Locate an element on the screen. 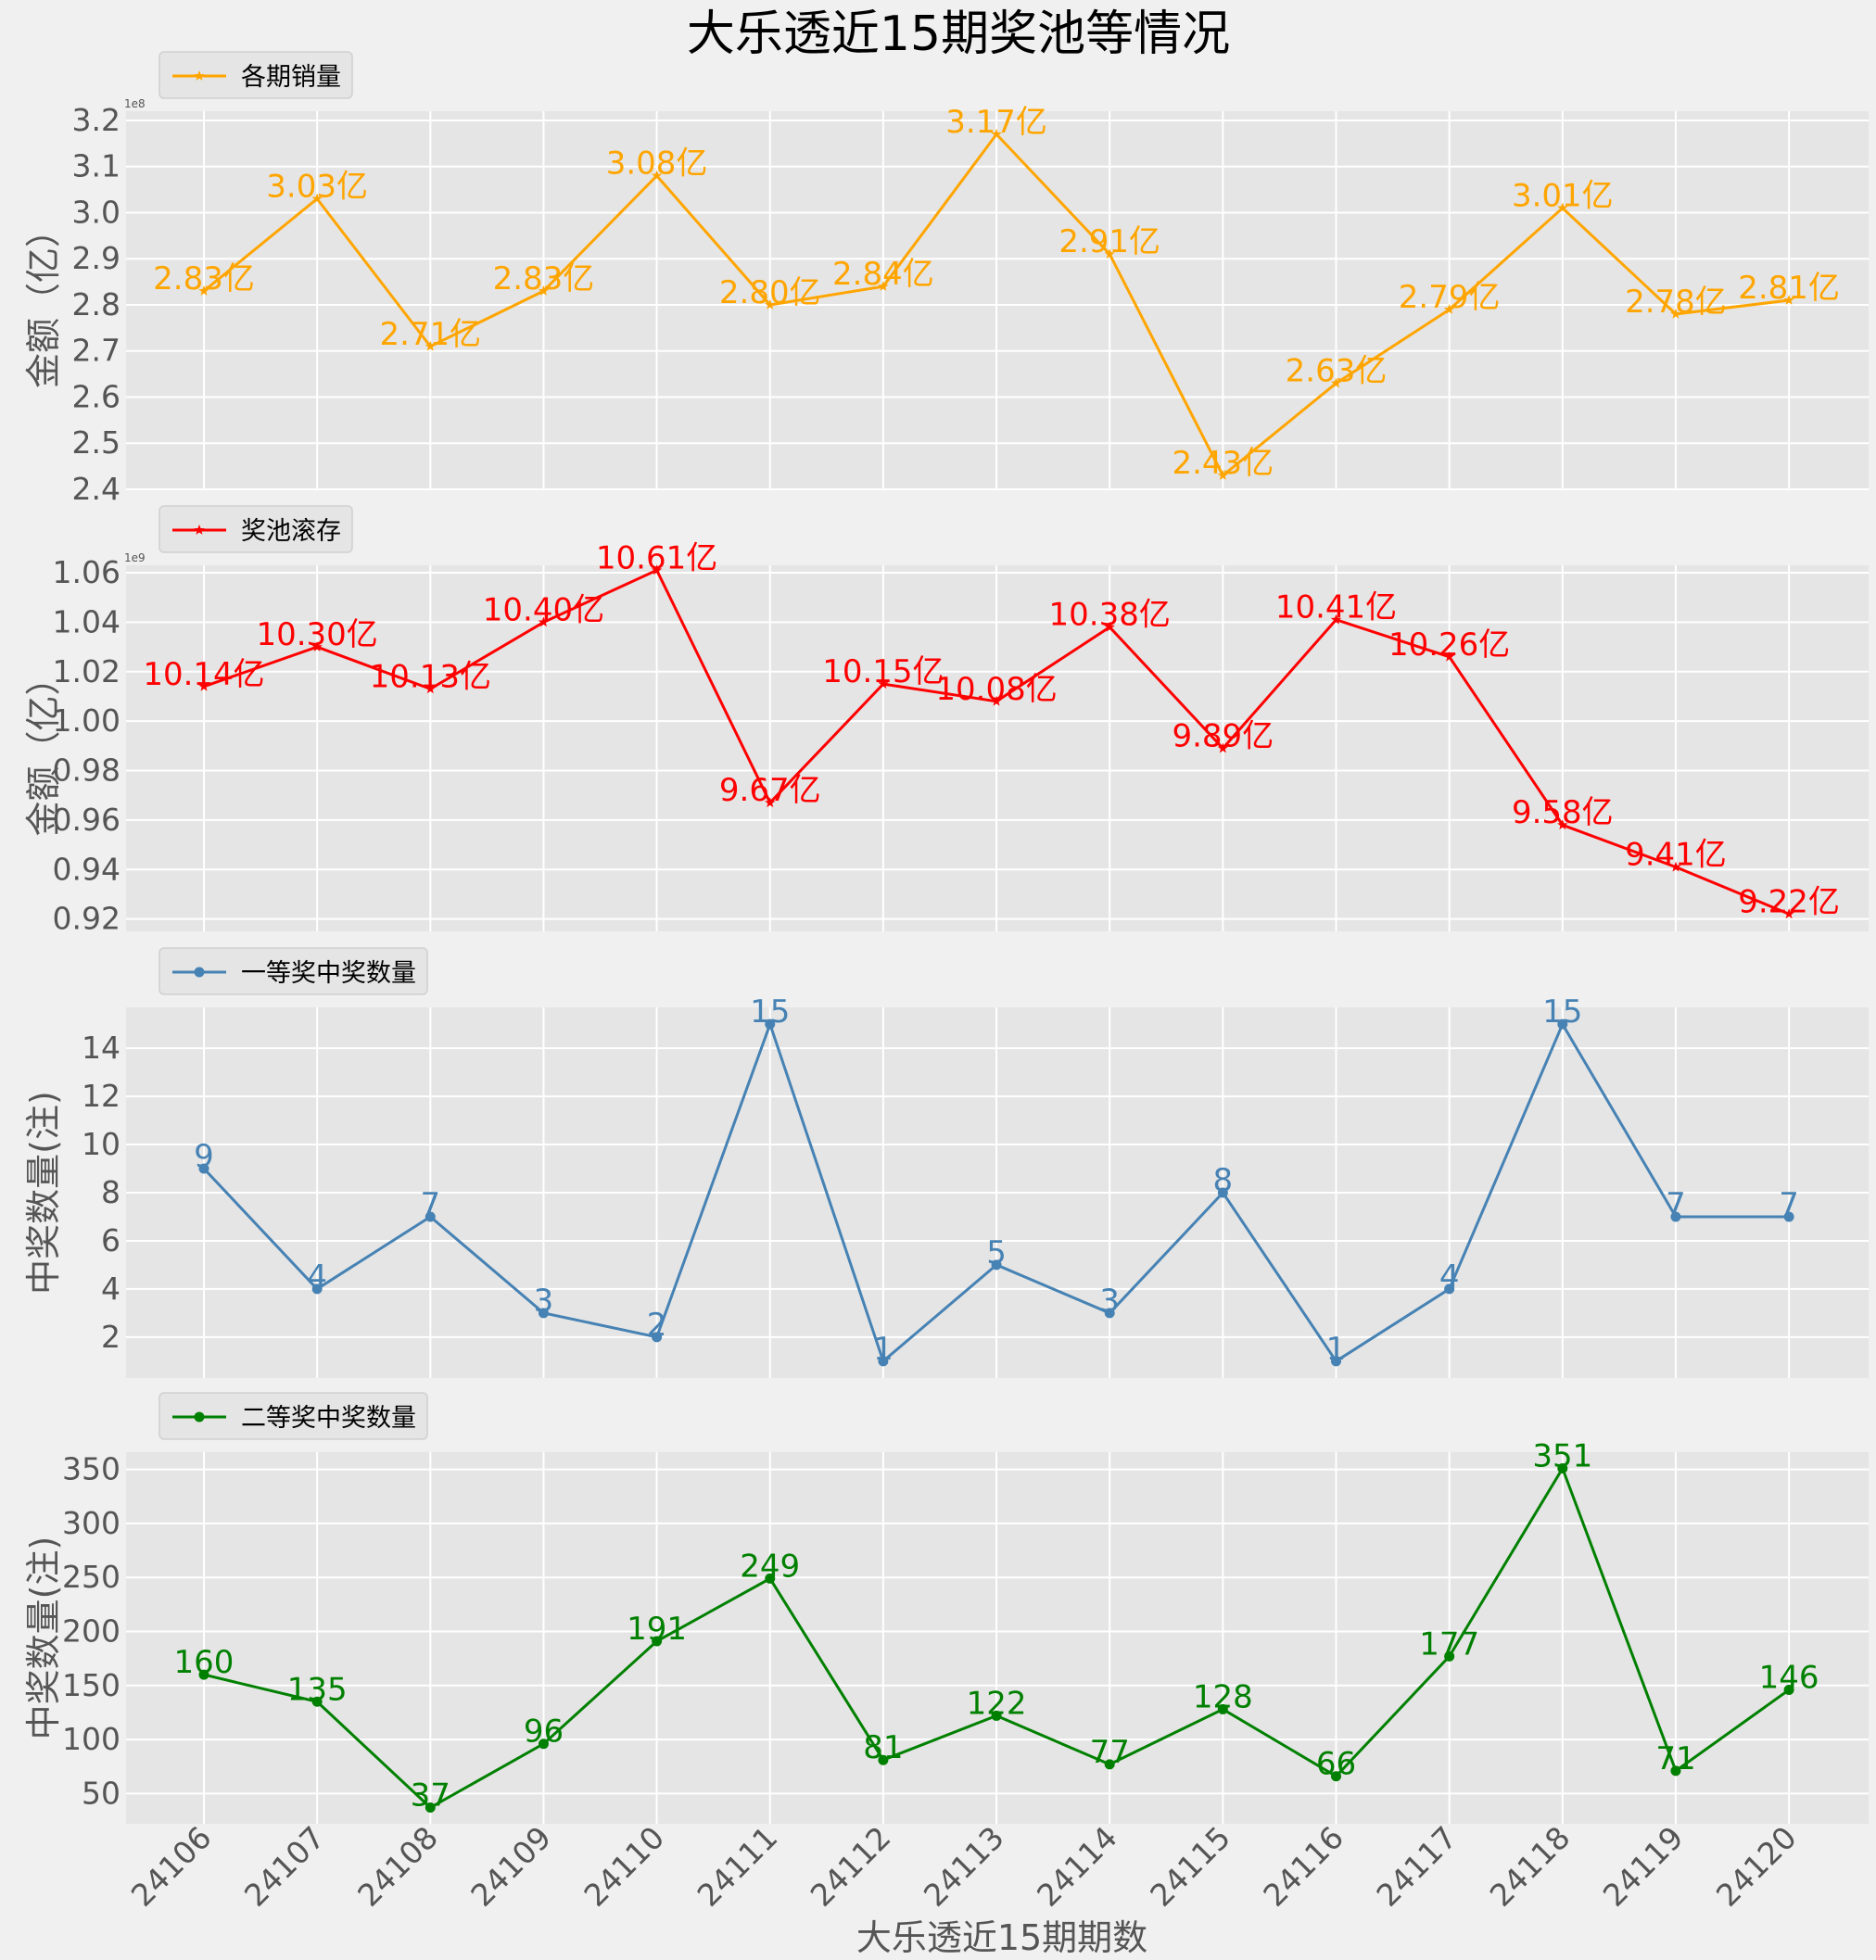 This screenshot has height=1960, width=1876. y-tick-label: 0.96 is located at coordinates (86, 820).